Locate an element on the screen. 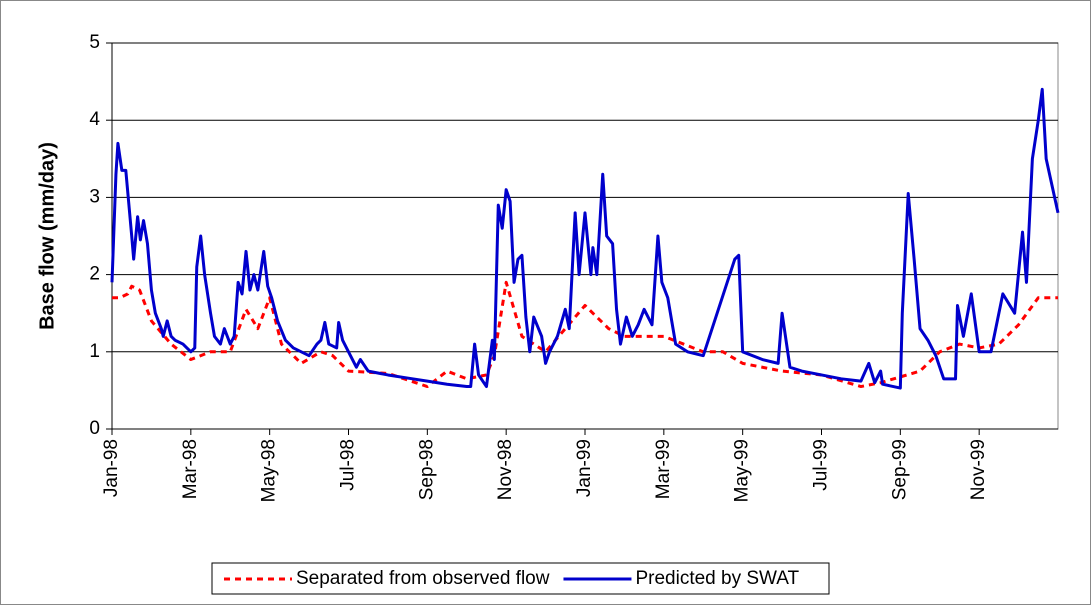  x-tick-label: Sep-99 is located at coordinates (899, 469).